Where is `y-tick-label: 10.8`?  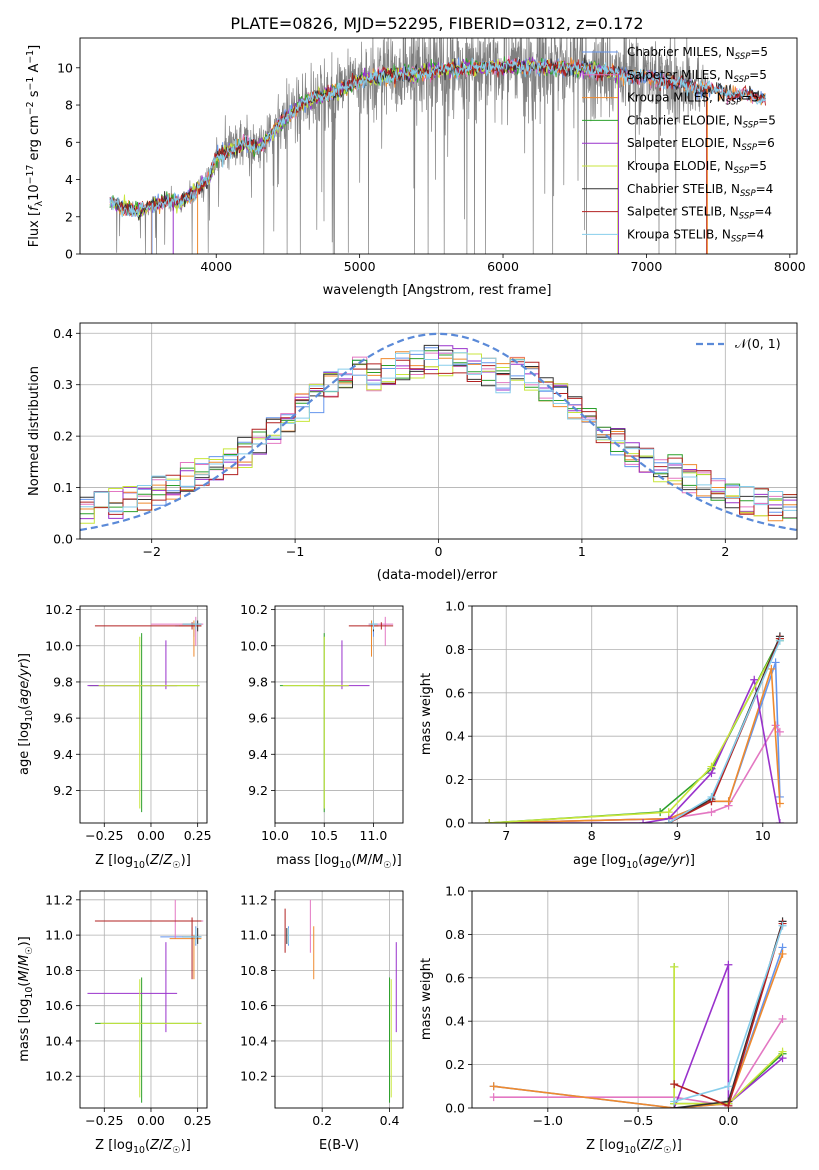
y-tick-label: 10.8 is located at coordinates (254, 970).